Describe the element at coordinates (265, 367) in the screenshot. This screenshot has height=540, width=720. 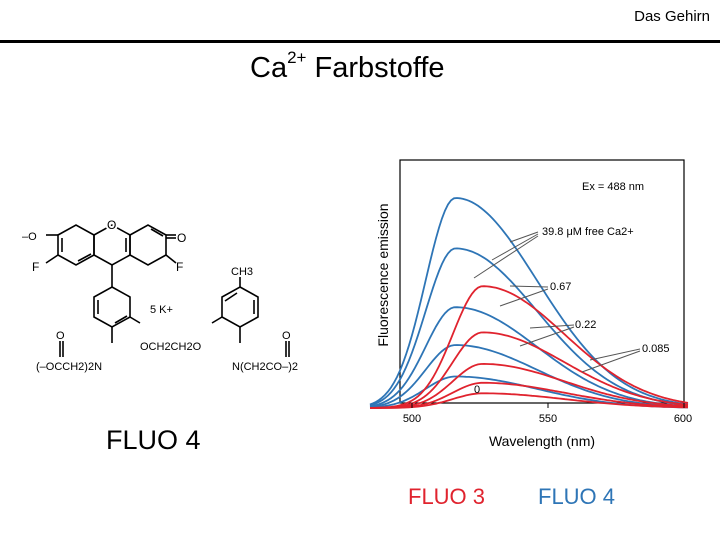
I see `amine-right-label: N(CH2CO–)2` at that location.